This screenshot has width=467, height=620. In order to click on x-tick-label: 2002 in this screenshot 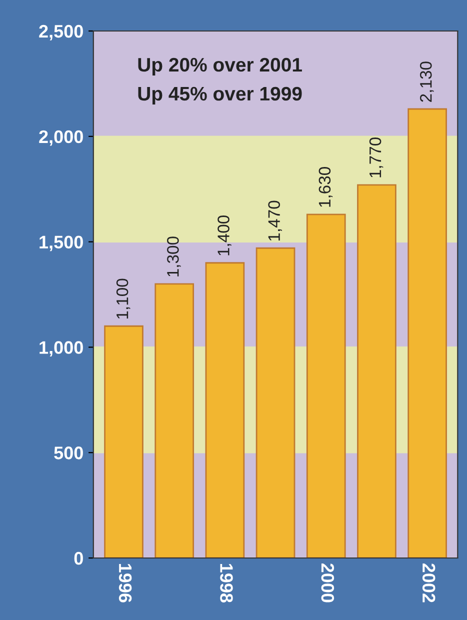, I will do `click(429, 582)`.